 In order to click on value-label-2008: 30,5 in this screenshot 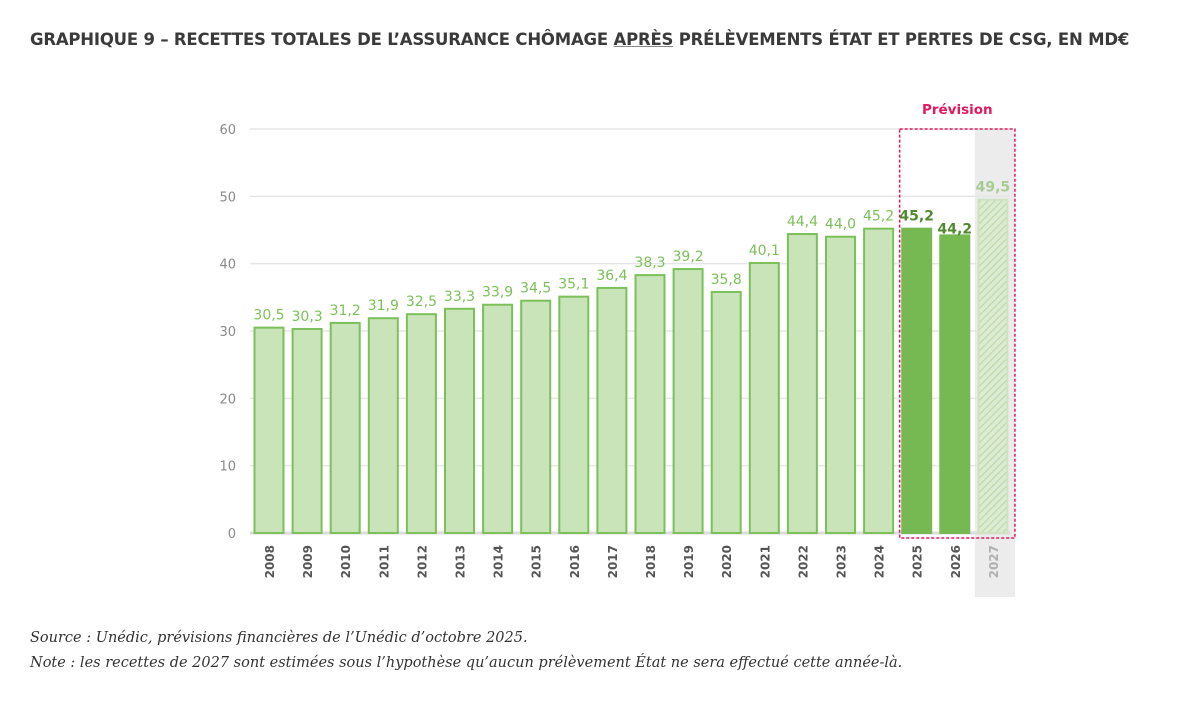, I will do `click(268, 316)`.